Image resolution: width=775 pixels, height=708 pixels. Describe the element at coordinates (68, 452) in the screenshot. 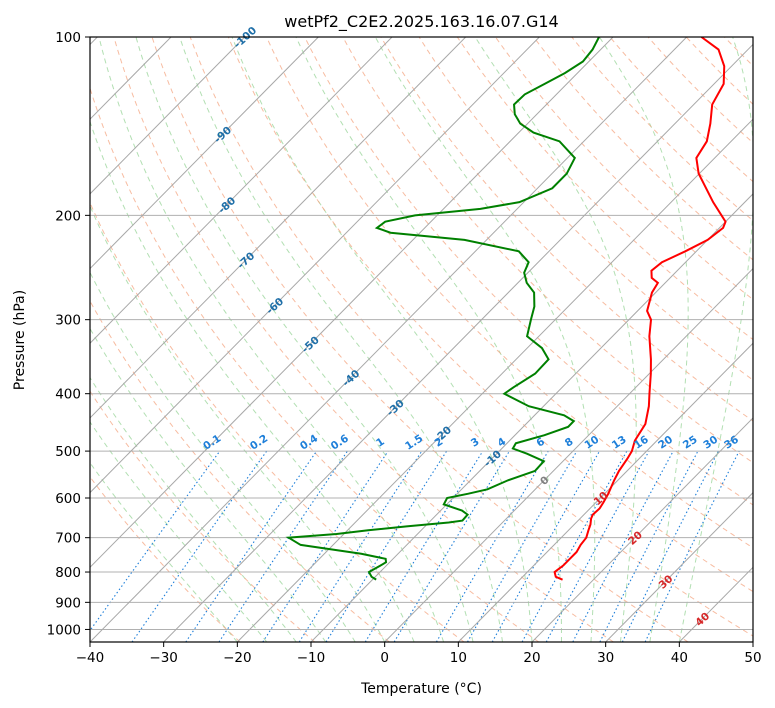

I see `y-tick-label: 500` at that location.